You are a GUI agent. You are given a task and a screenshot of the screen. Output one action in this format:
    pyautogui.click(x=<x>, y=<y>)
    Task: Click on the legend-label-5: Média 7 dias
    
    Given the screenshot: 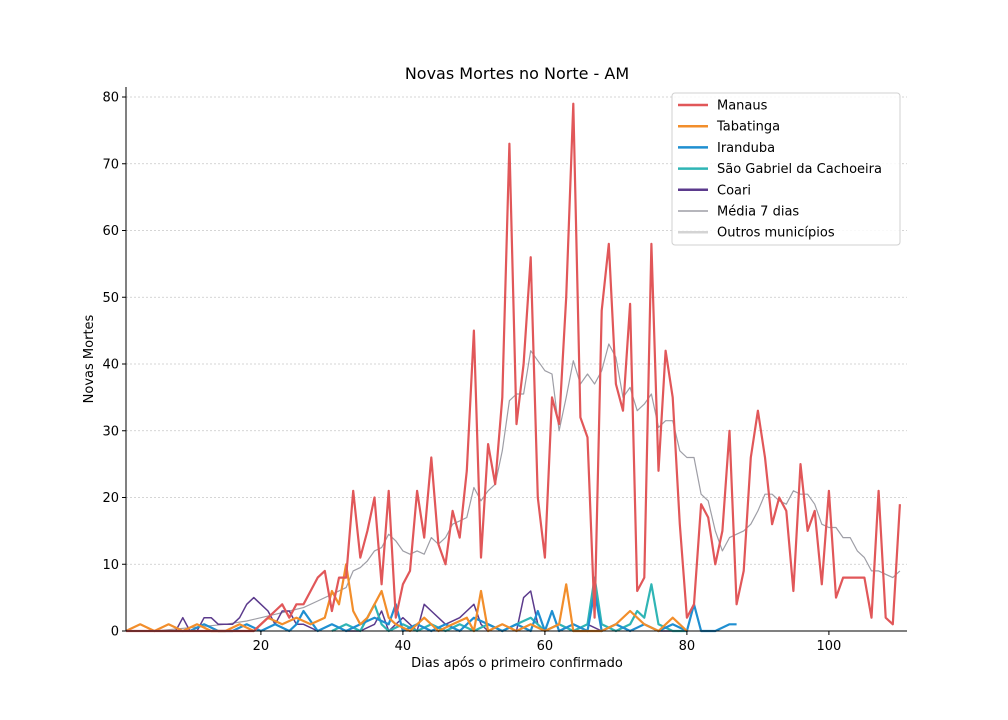 What is the action you would take?
    pyautogui.click(x=758, y=212)
    